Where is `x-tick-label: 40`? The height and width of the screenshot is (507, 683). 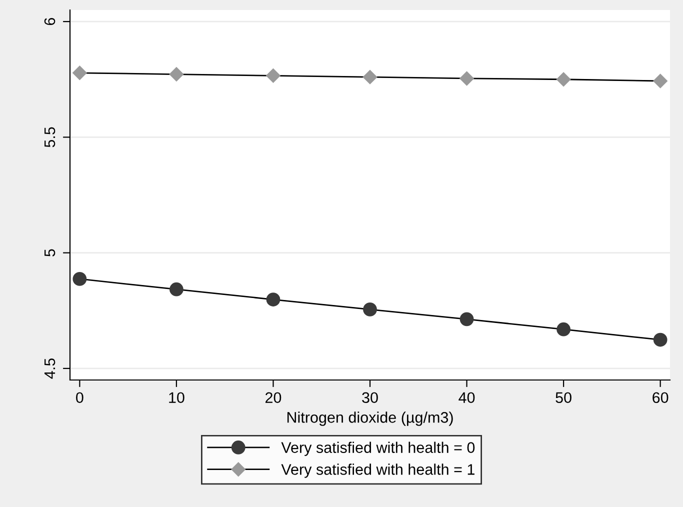
x-tick-label: 40 is located at coordinates (466, 398).